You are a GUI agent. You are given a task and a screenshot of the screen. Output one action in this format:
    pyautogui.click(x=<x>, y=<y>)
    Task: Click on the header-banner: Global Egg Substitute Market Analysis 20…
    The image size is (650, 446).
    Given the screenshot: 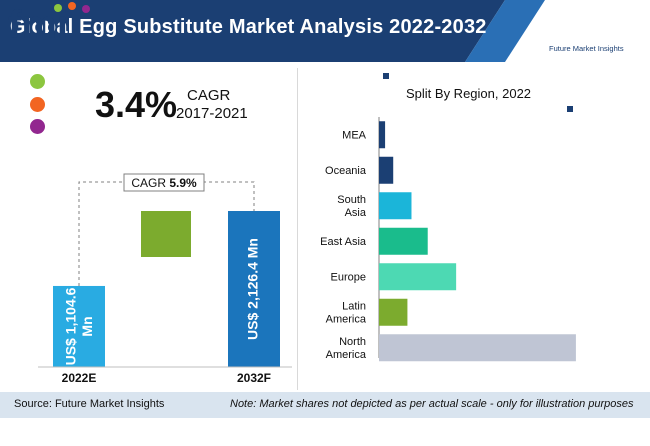 What is the action you would take?
    pyautogui.click(x=325, y=31)
    